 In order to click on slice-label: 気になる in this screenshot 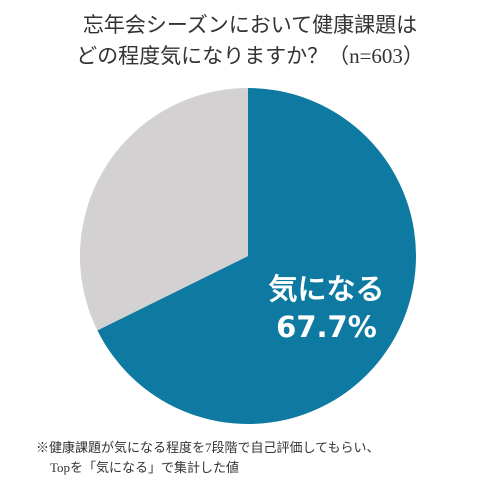, I will do `click(326, 289)`.